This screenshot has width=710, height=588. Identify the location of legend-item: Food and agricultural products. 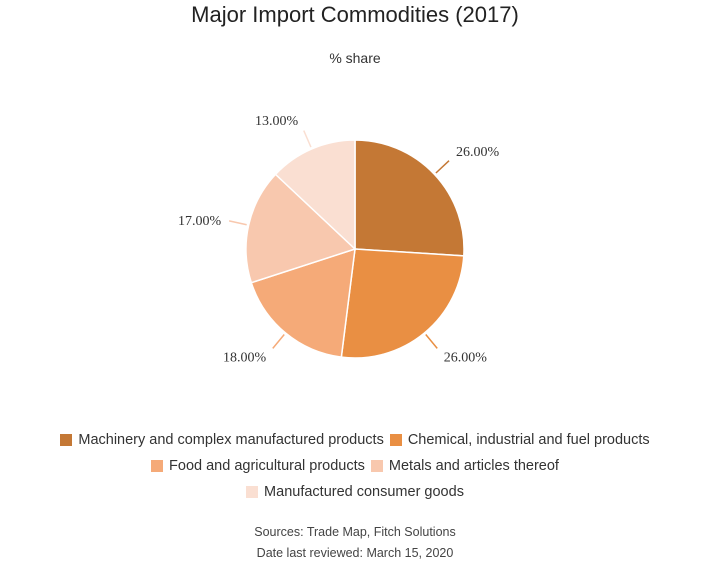
(258, 466).